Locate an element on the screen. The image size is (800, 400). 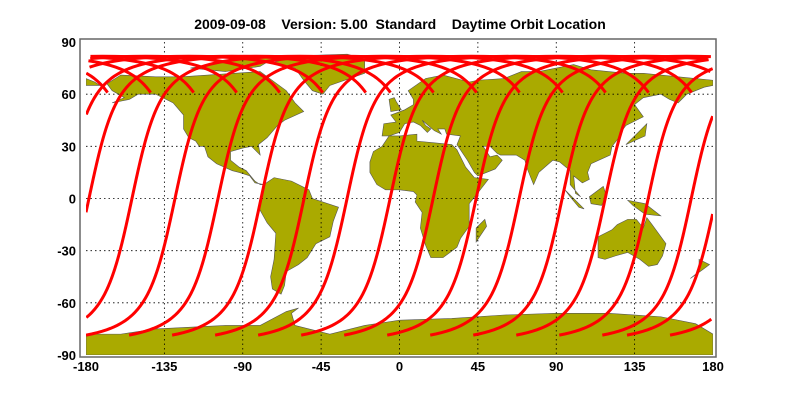
x-tick-label: -135 is located at coordinates (164, 366).